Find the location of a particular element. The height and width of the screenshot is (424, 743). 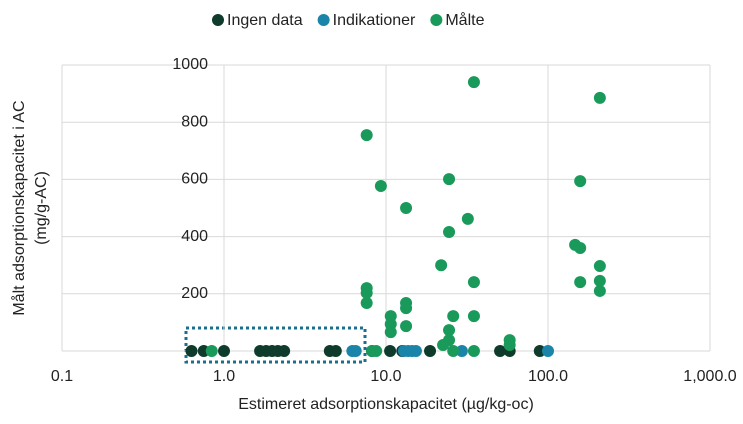

x-tick-label: 1.0 is located at coordinates (224, 376).